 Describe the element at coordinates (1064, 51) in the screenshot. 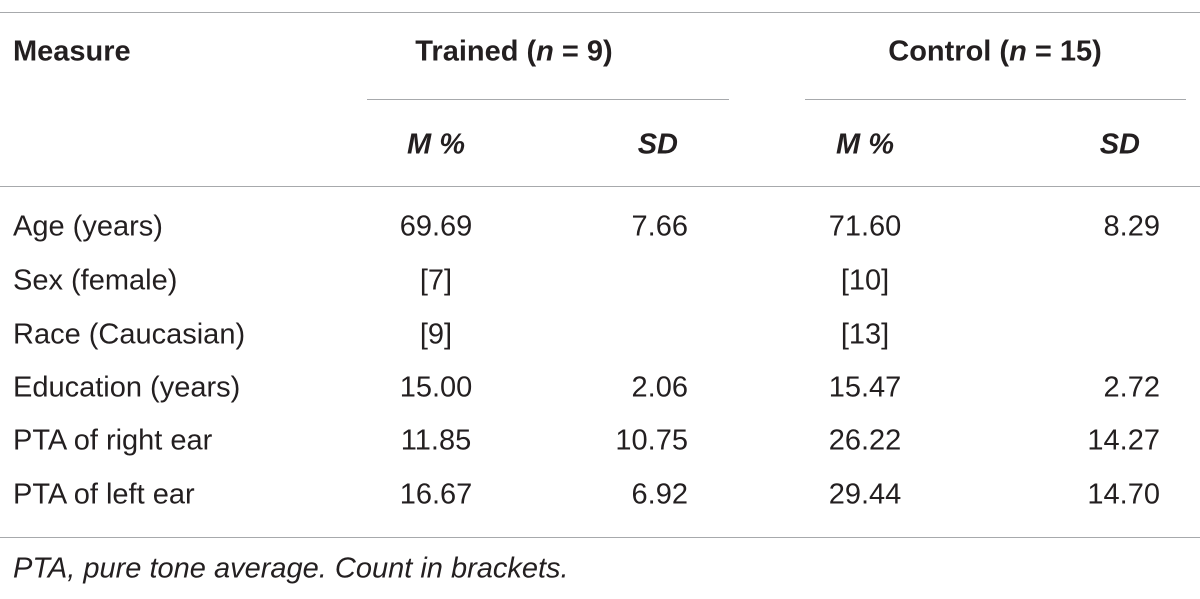

I see `group-header-part: = 15)` at that location.